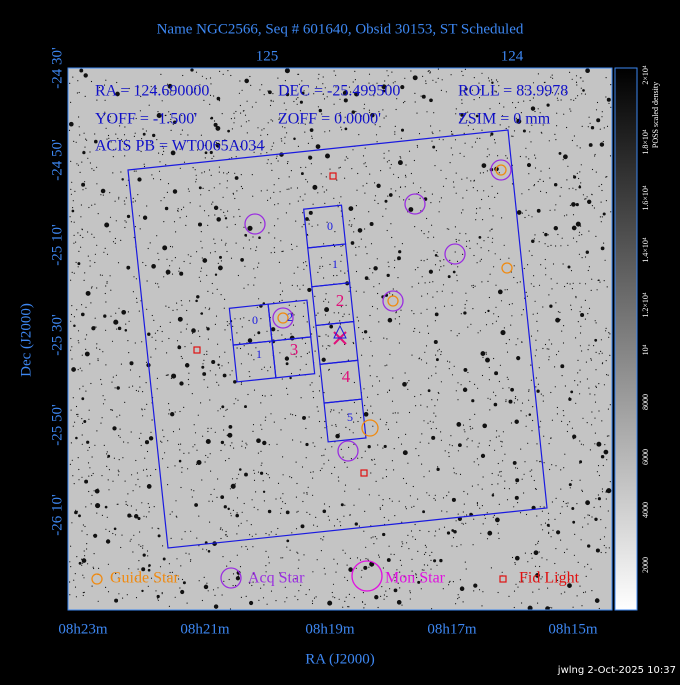 The width and height of the screenshot is (680, 685). Describe the element at coordinates (350, 417) in the screenshot. I see `chip-label: 5` at that location.